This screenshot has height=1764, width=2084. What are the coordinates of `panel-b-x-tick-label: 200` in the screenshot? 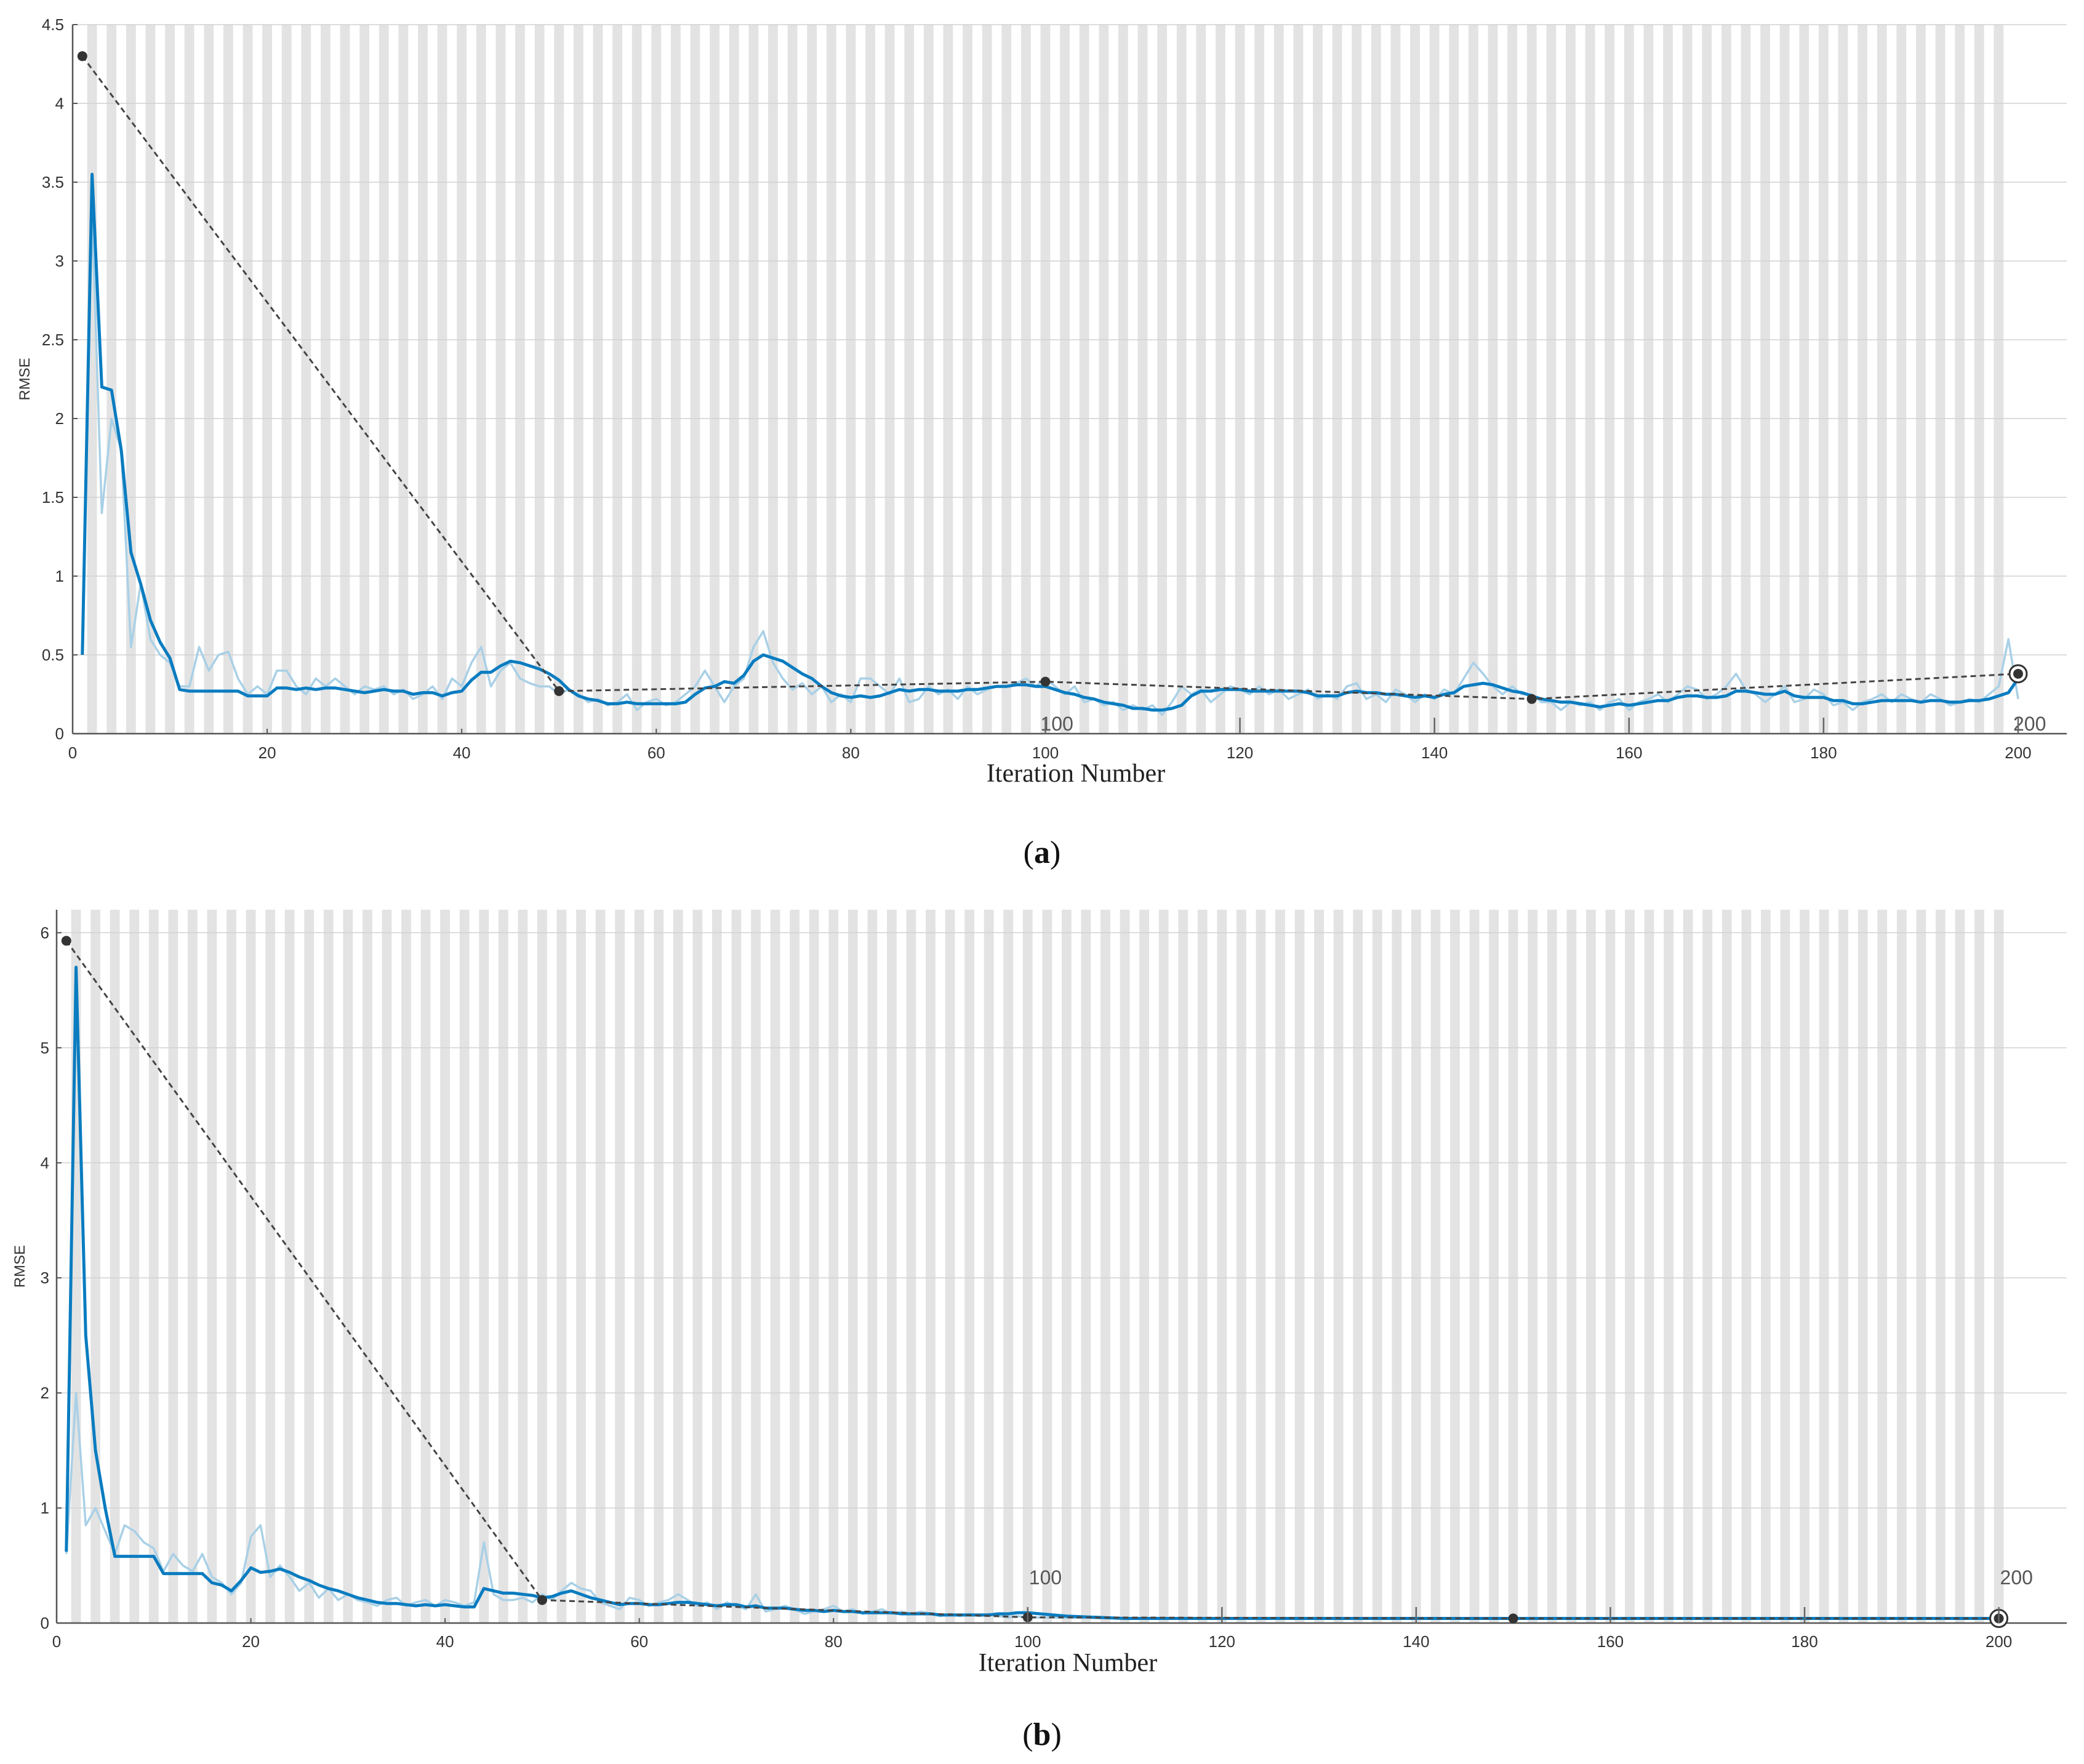 It's located at (1999, 1641).